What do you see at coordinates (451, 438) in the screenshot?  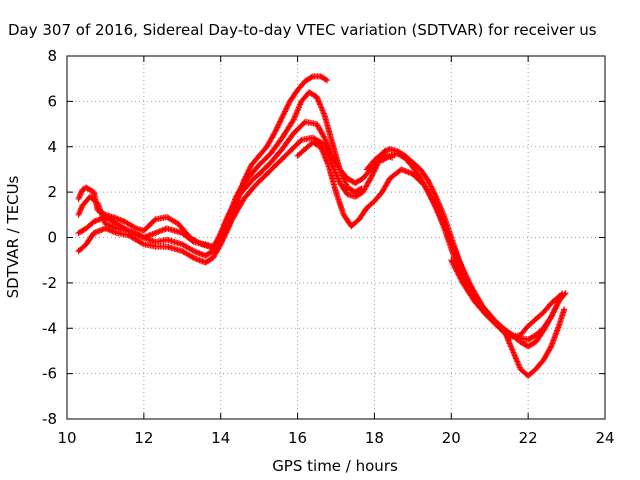 I see `x-tick-label: 20` at bounding box center [451, 438].